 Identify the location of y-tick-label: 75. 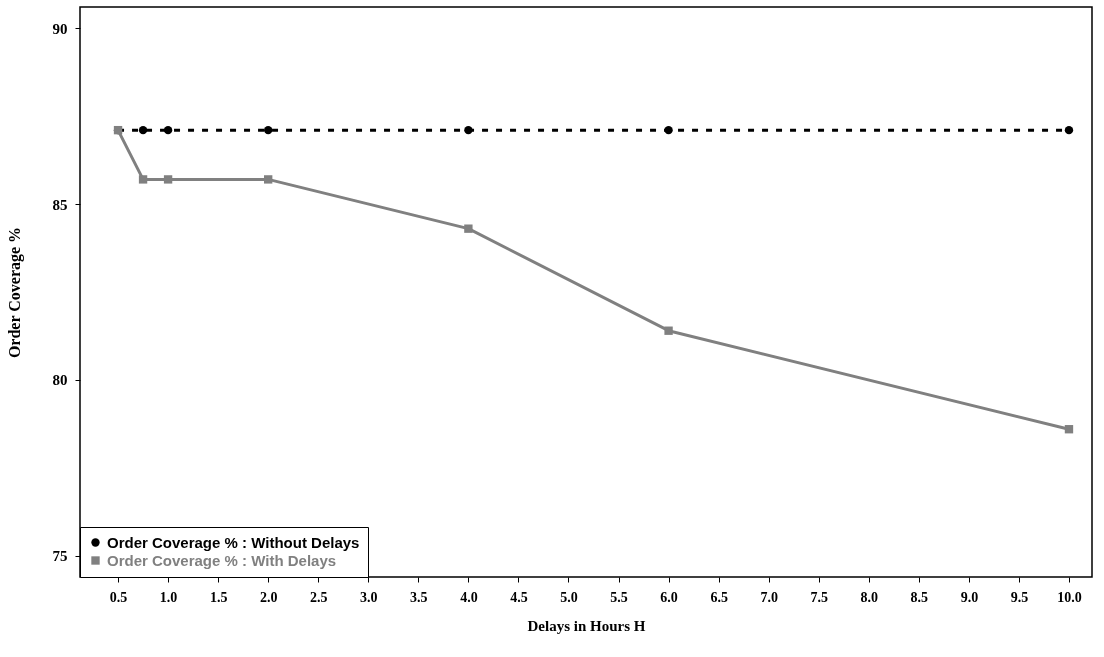
(60, 556).